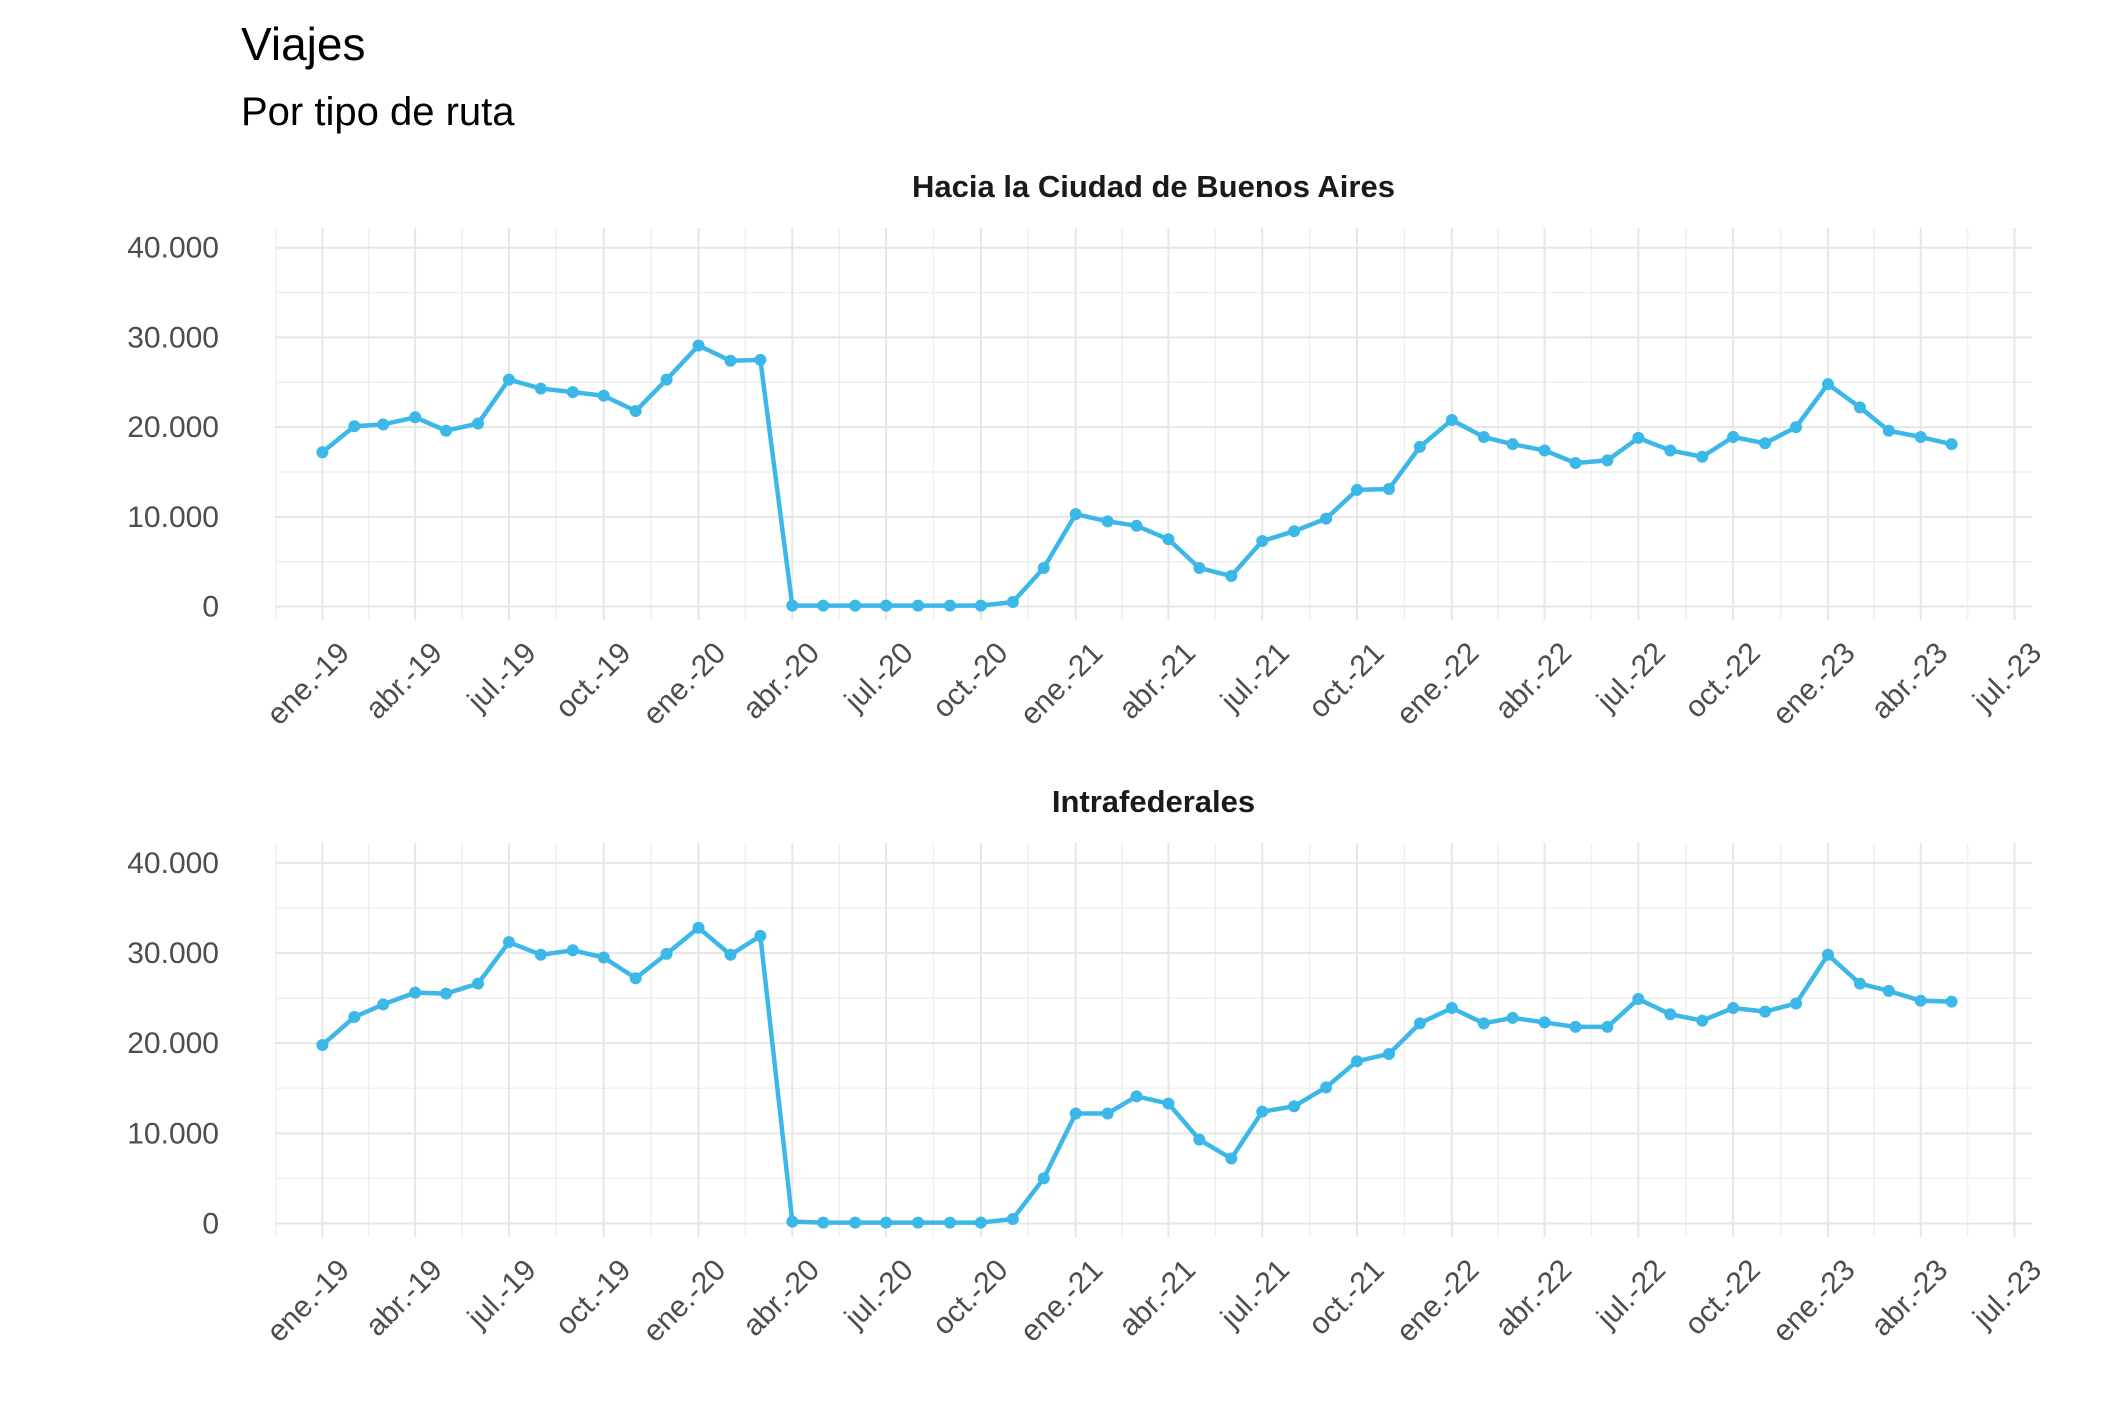 The image size is (2103, 1419). I want to click on x-tick-label: ene.-21, so click(1061, 1300).